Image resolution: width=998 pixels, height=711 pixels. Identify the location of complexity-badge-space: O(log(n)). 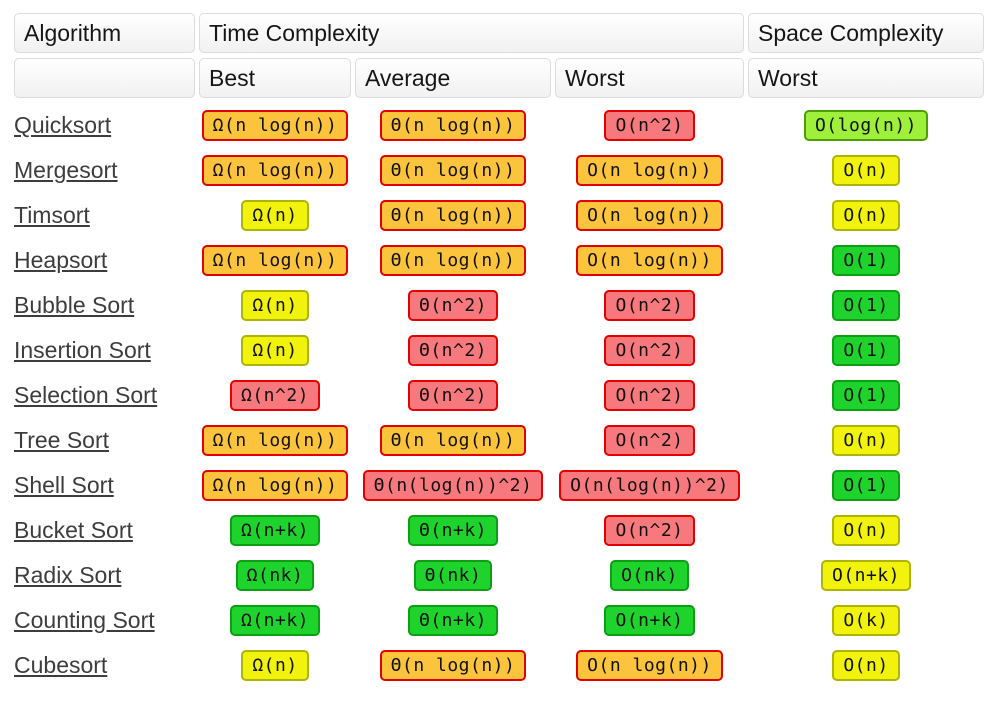
(866, 125).